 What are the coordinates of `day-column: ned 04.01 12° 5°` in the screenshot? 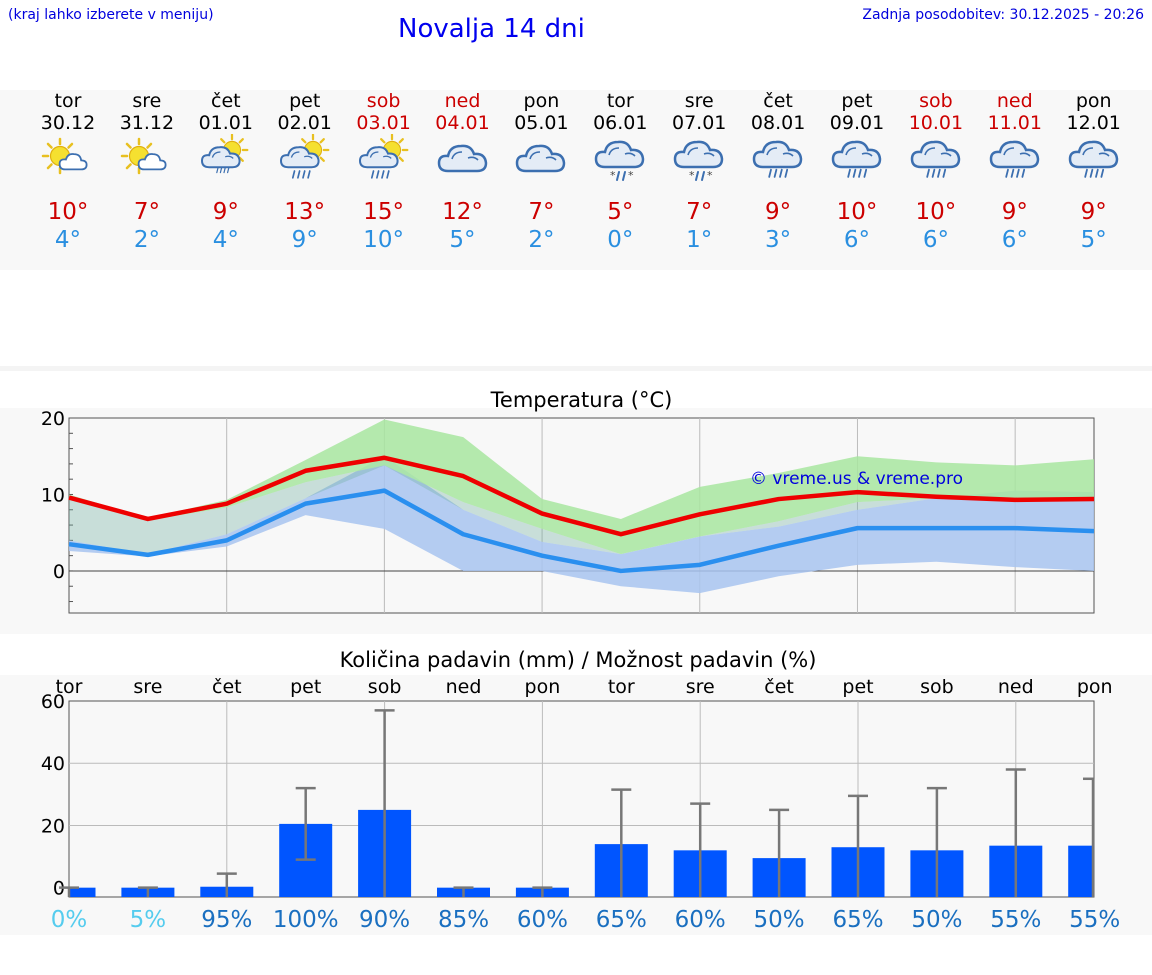 It's located at (463, 172).